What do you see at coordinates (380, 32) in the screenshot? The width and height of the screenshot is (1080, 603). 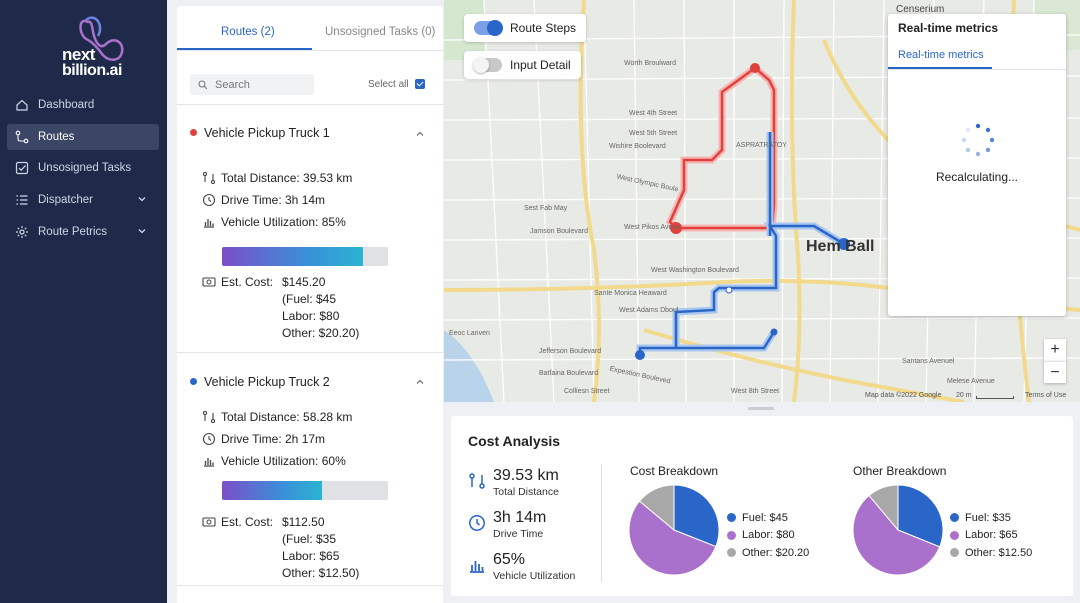 I see `tab-unsosigned-tasks: Unsosigned Tasks (0)` at bounding box center [380, 32].